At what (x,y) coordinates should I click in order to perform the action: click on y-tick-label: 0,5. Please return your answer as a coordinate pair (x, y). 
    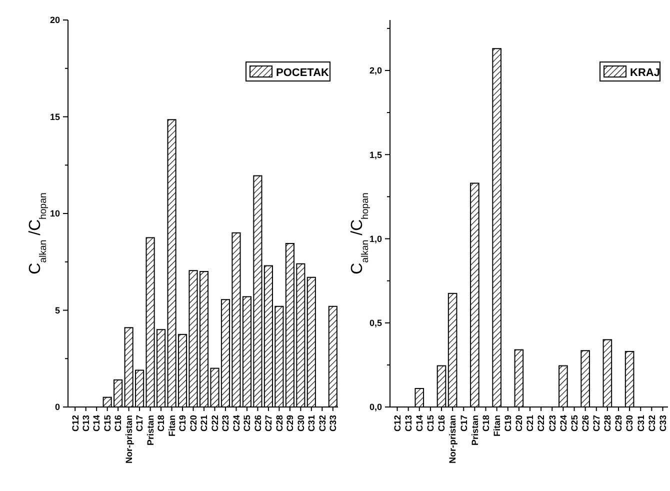
    Looking at the image, I should click on (375, 323).